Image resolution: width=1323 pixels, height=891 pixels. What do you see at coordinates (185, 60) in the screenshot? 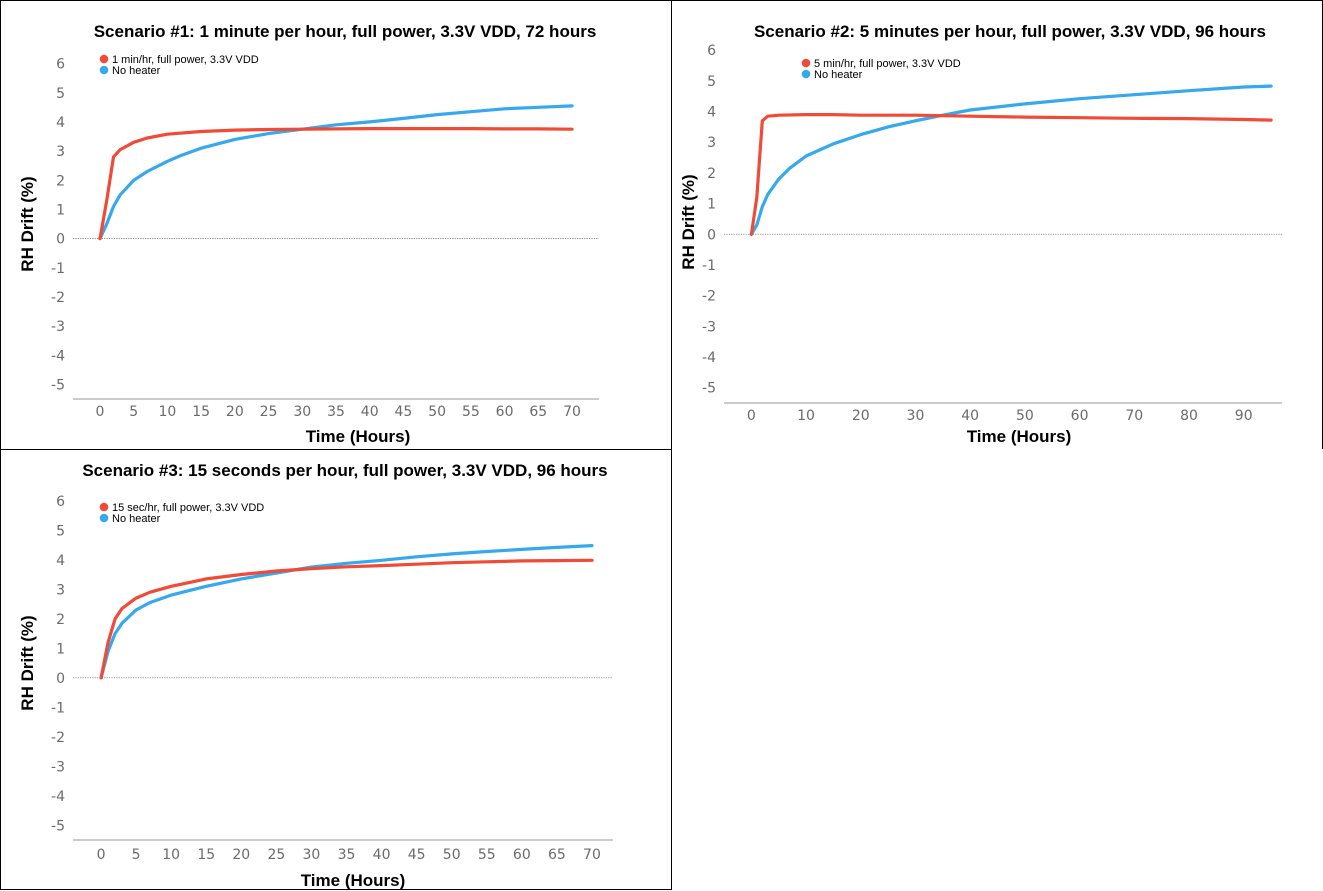
I see `legend-label: 1 min/hr, full power, 3.3V VDD` at bounding box center [185, 60].